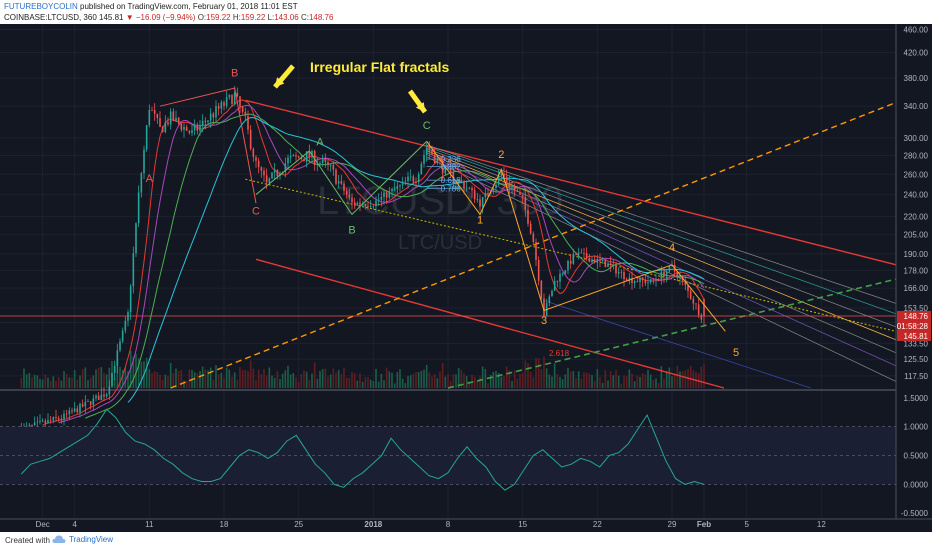 This screenshot has height=550, width=932. Describe the element at coordinates (448, 524) in the screenshot. I see `time-tick-label: 8` at that location.